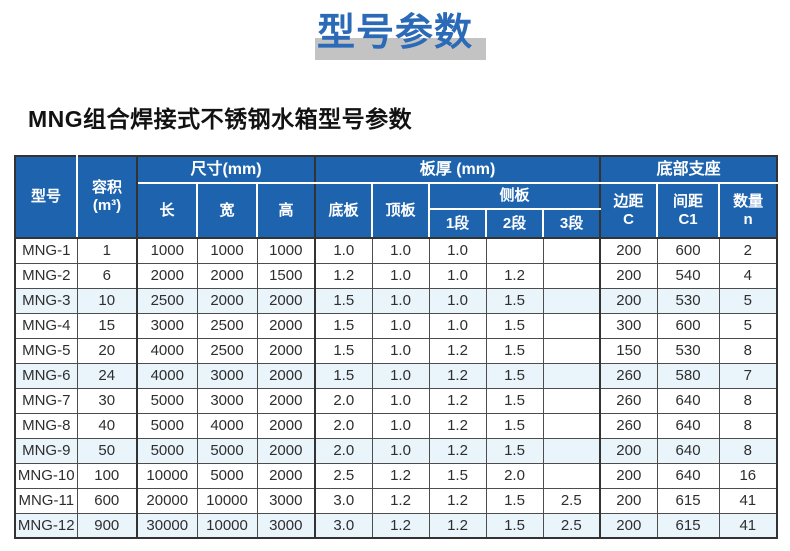 This screenshot has height=551, width=790. What do you see at coordinates (46, 375) in the screenshot?
I see `table-cell: MNG-6` at bounding box center [46, 375].